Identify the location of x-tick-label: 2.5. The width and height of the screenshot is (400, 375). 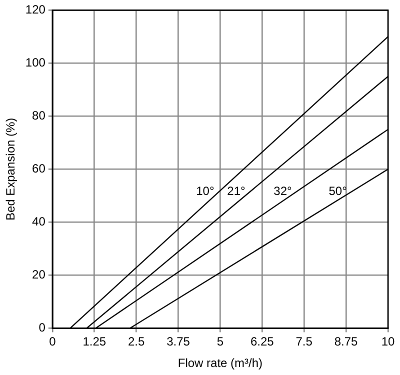
(136, 341).